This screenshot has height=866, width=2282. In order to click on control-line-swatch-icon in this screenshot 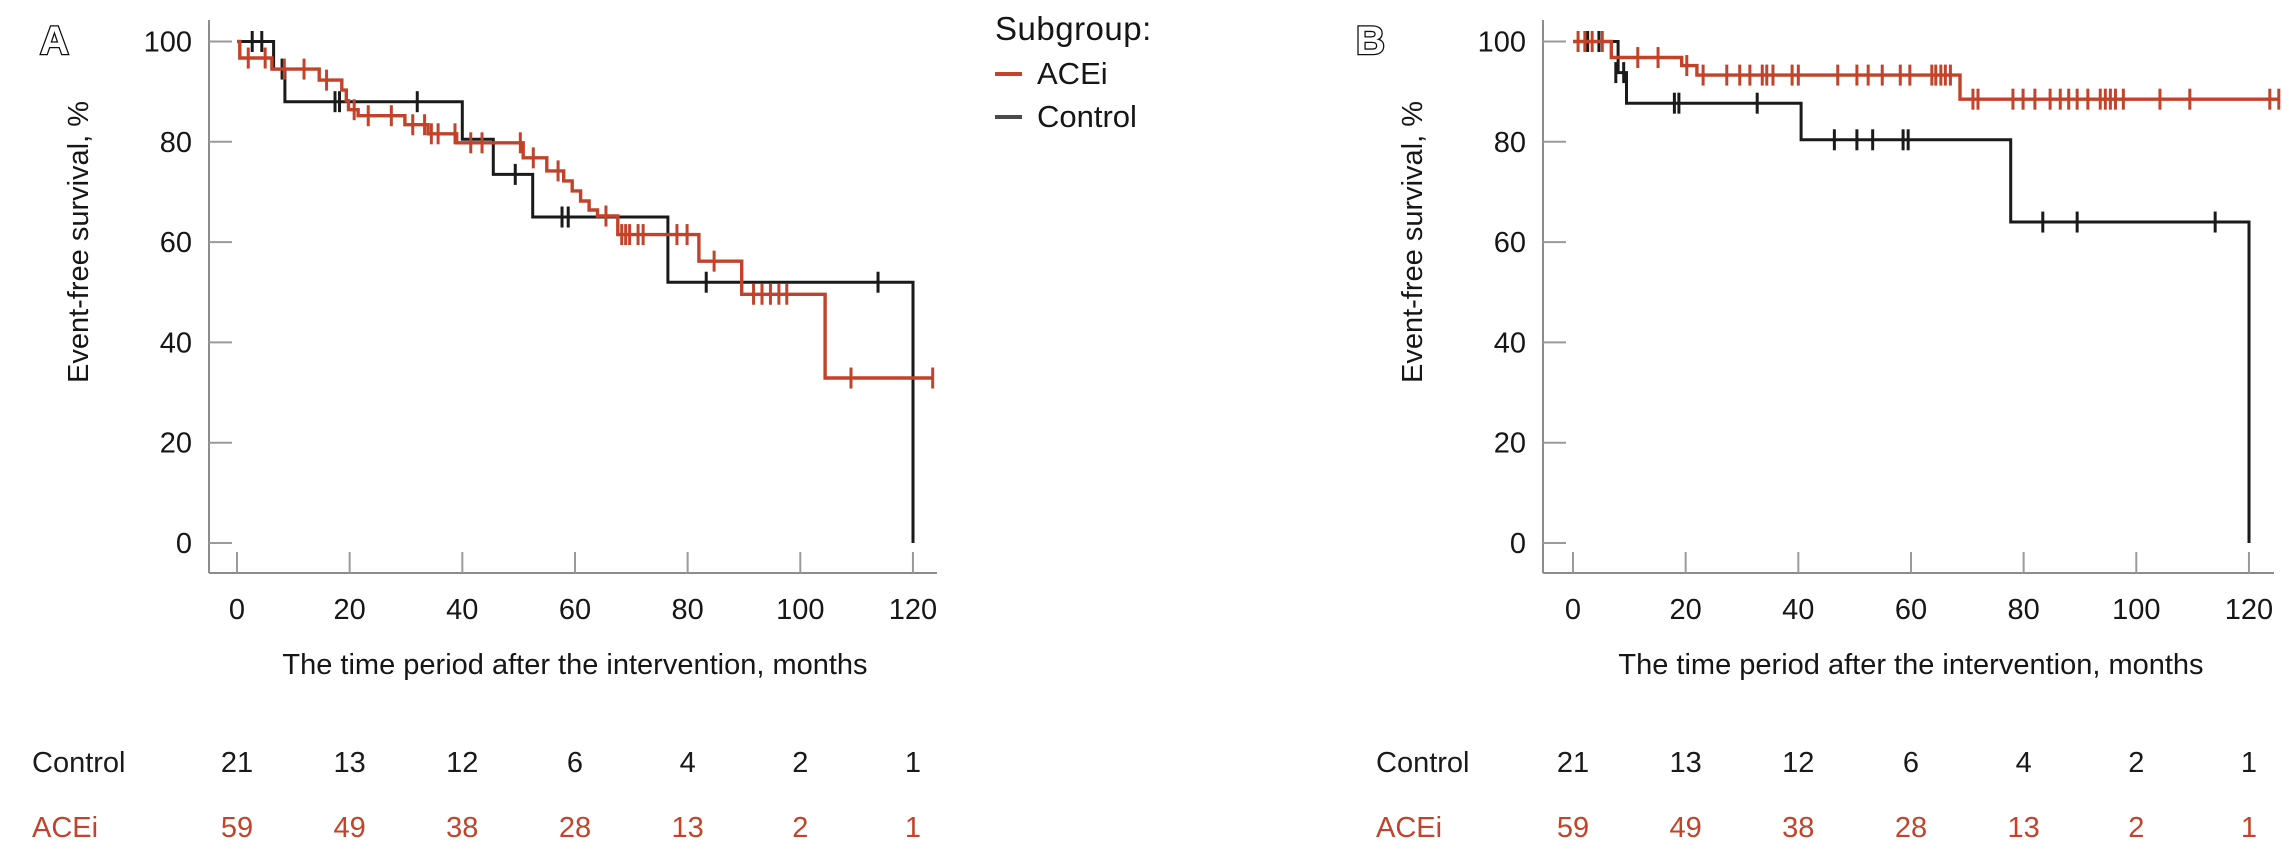, I will do `click(1008, 117)`.